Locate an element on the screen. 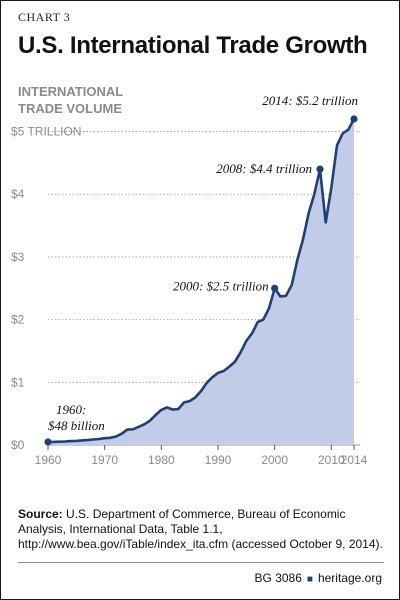 The image size is (400, 600). y-tick-label: $2 is located at coordinates (18, 320).